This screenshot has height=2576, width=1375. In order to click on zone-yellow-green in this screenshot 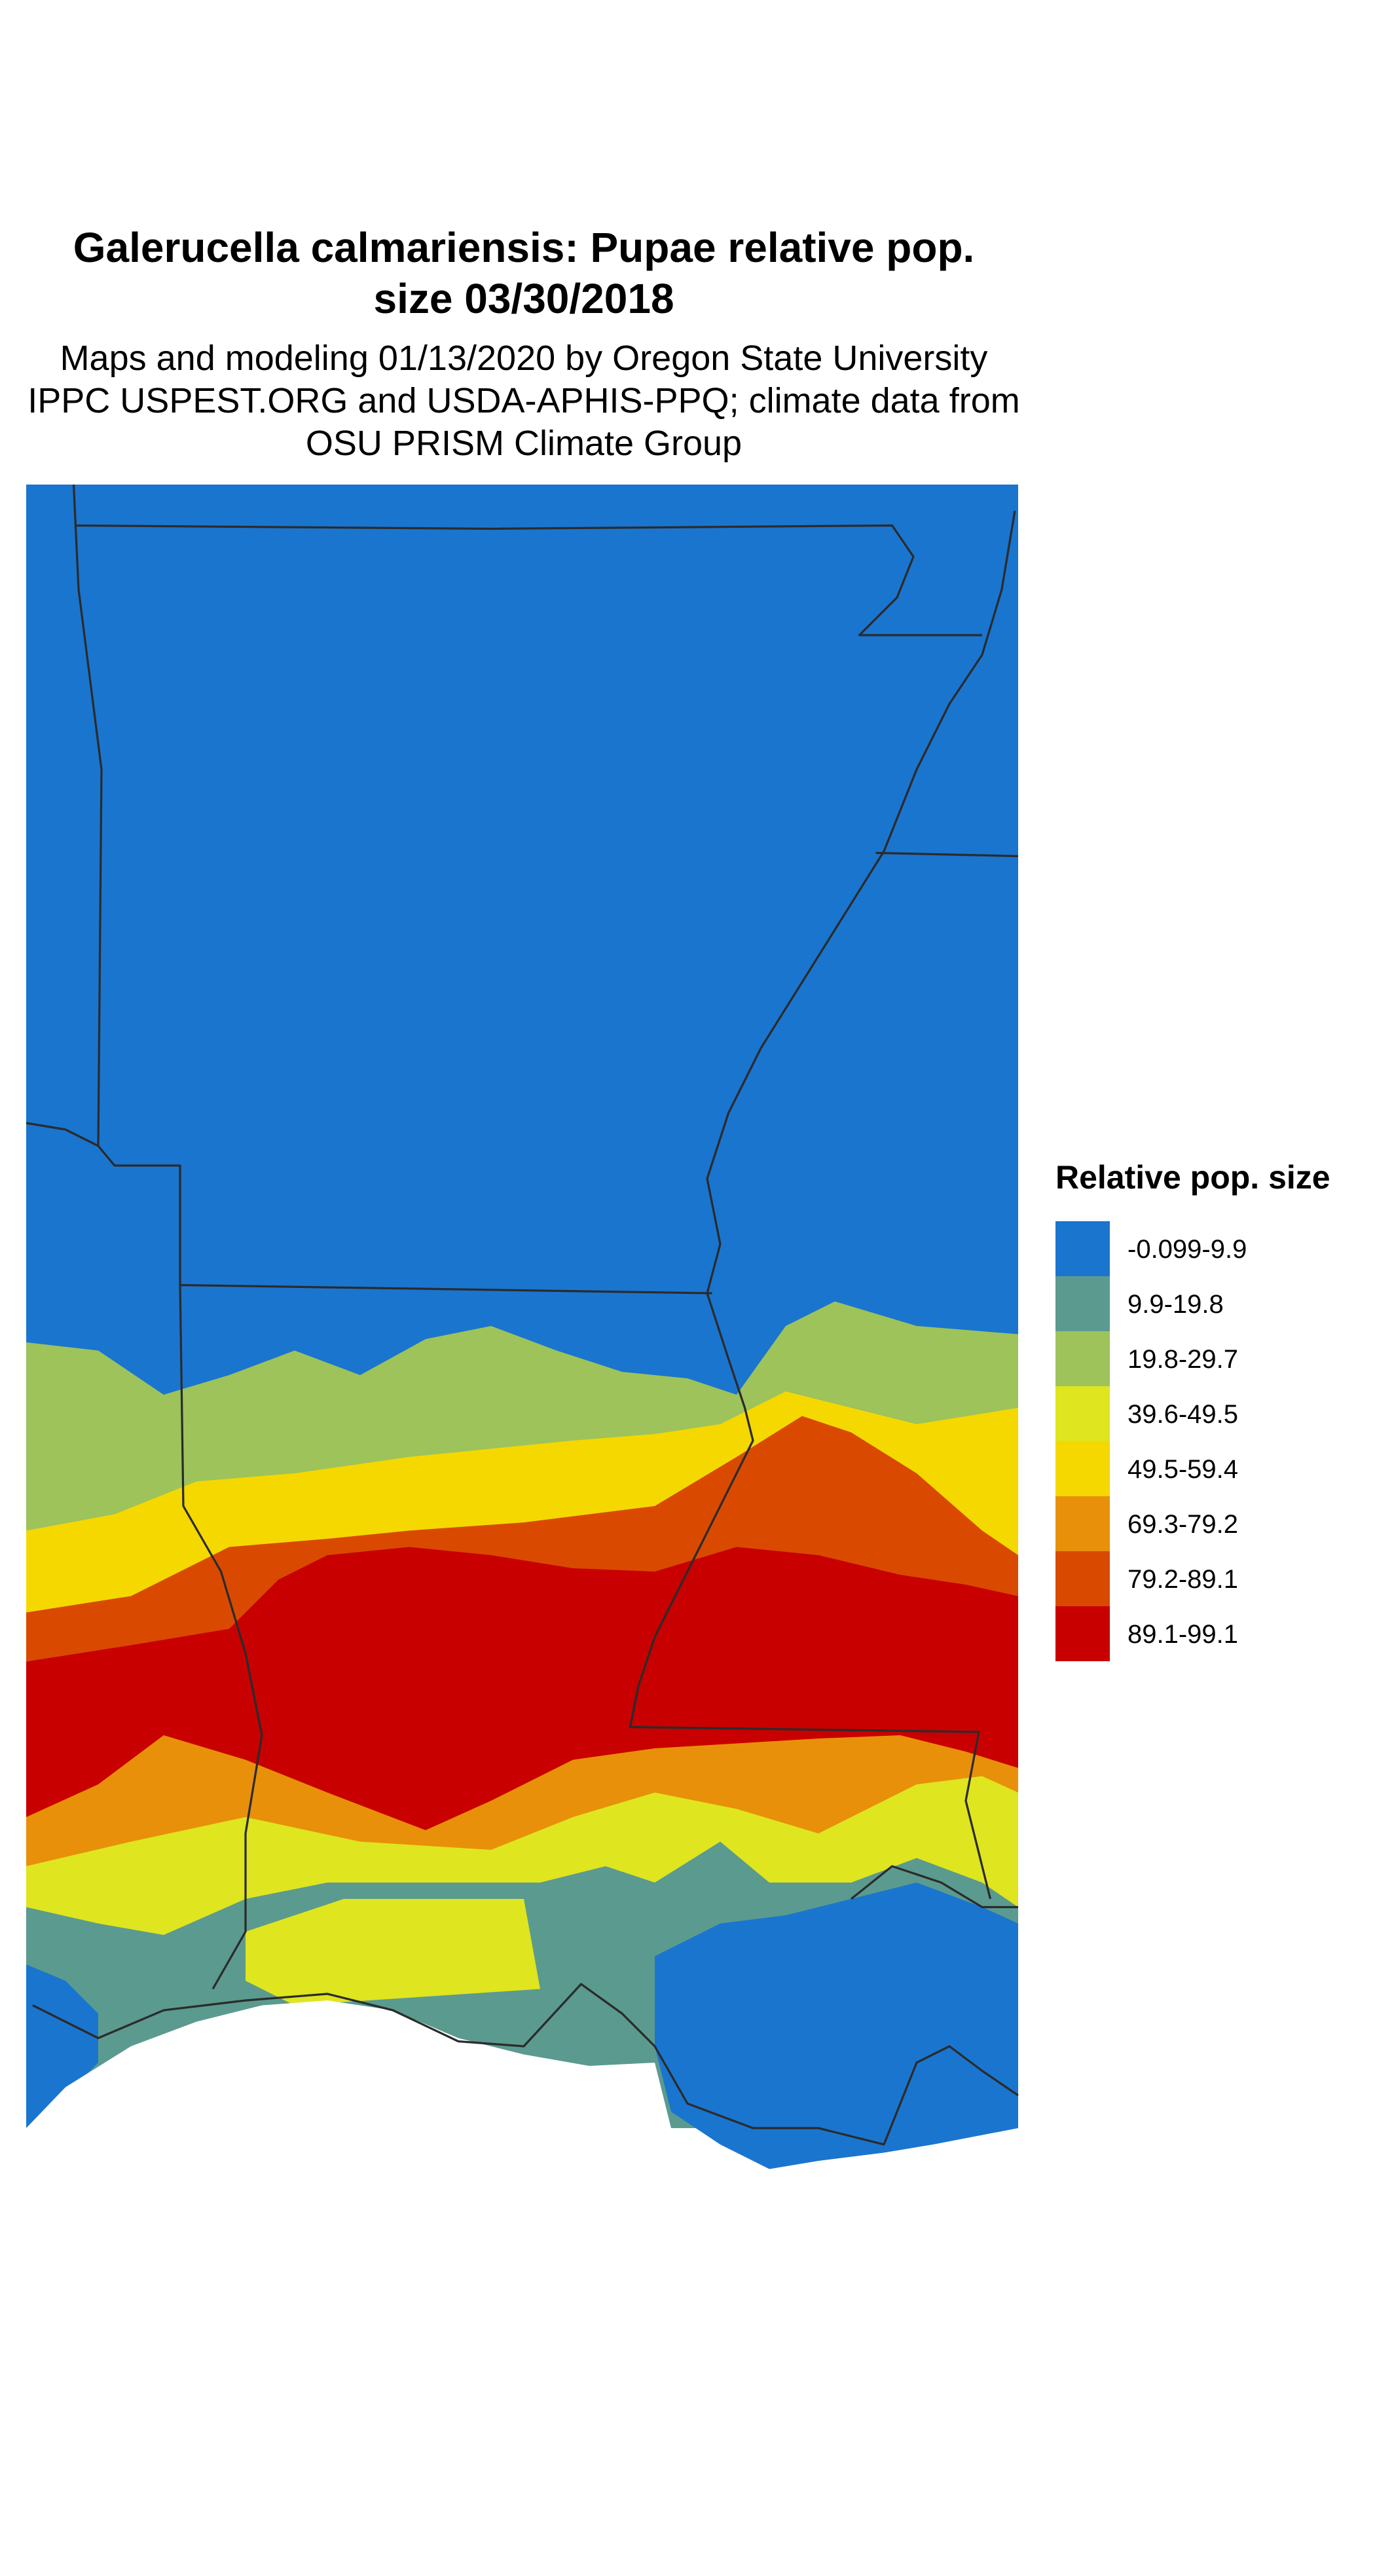, I will do `click(393, 1953)`.